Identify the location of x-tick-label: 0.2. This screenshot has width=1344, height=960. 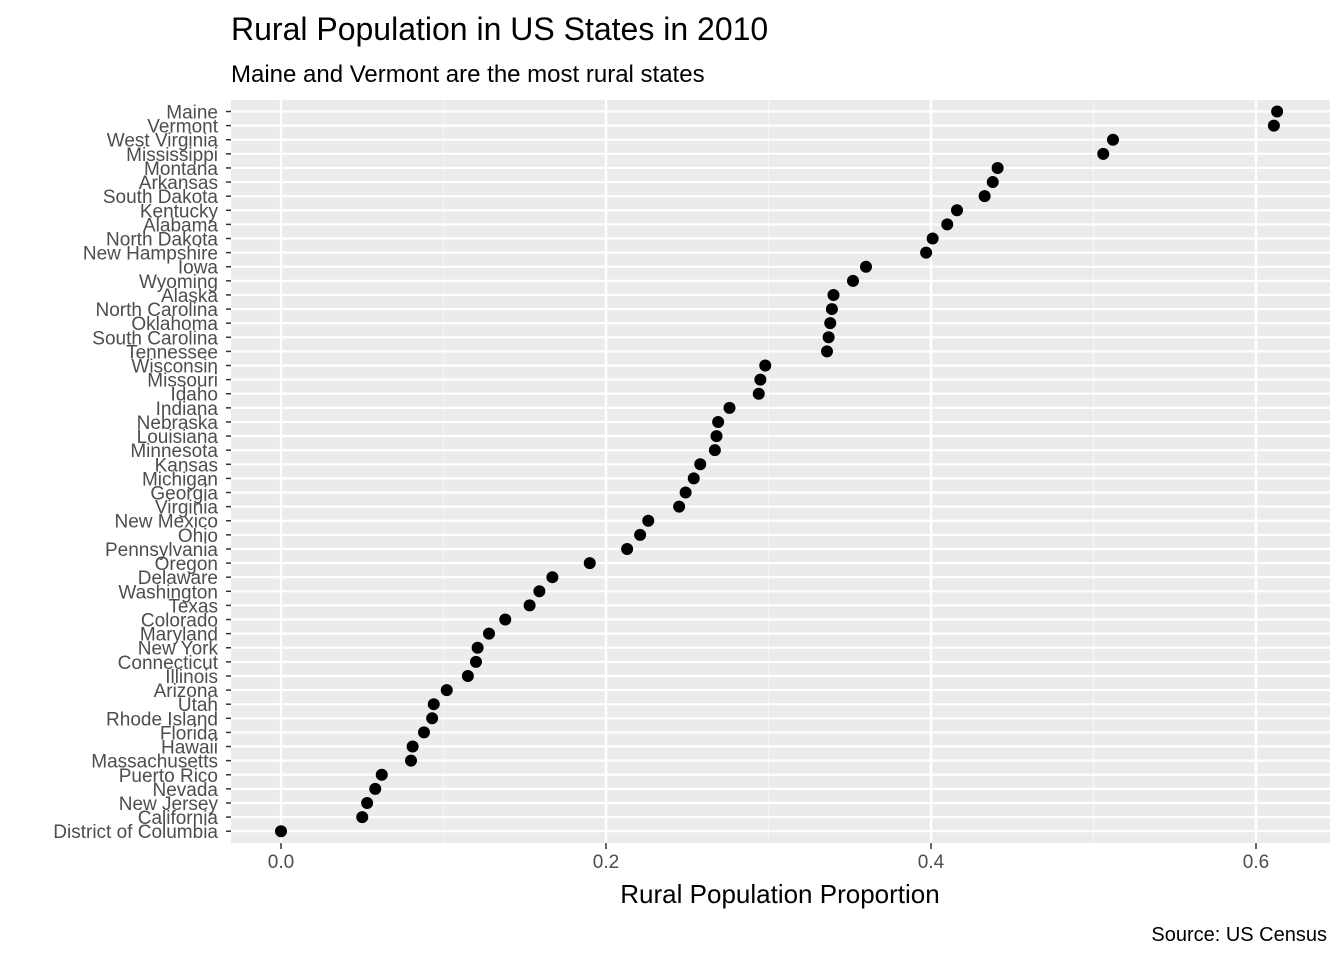
(606, 862).